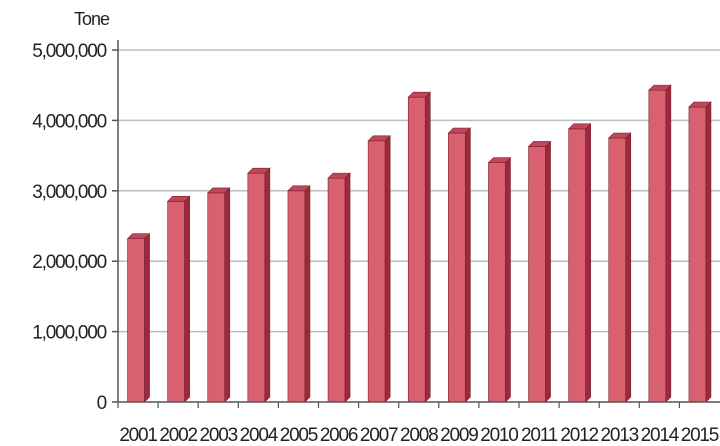 Image resolution: width=720 pixels, height=446 pixels. I want to click on y-tick-label: 1,000,000, so click(69, 333).